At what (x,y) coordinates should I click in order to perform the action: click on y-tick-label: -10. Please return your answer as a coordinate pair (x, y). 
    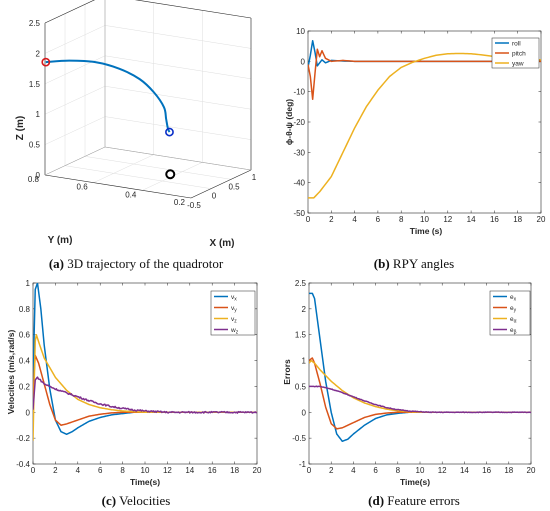
    Looking at the image, I should click on (299, 92).